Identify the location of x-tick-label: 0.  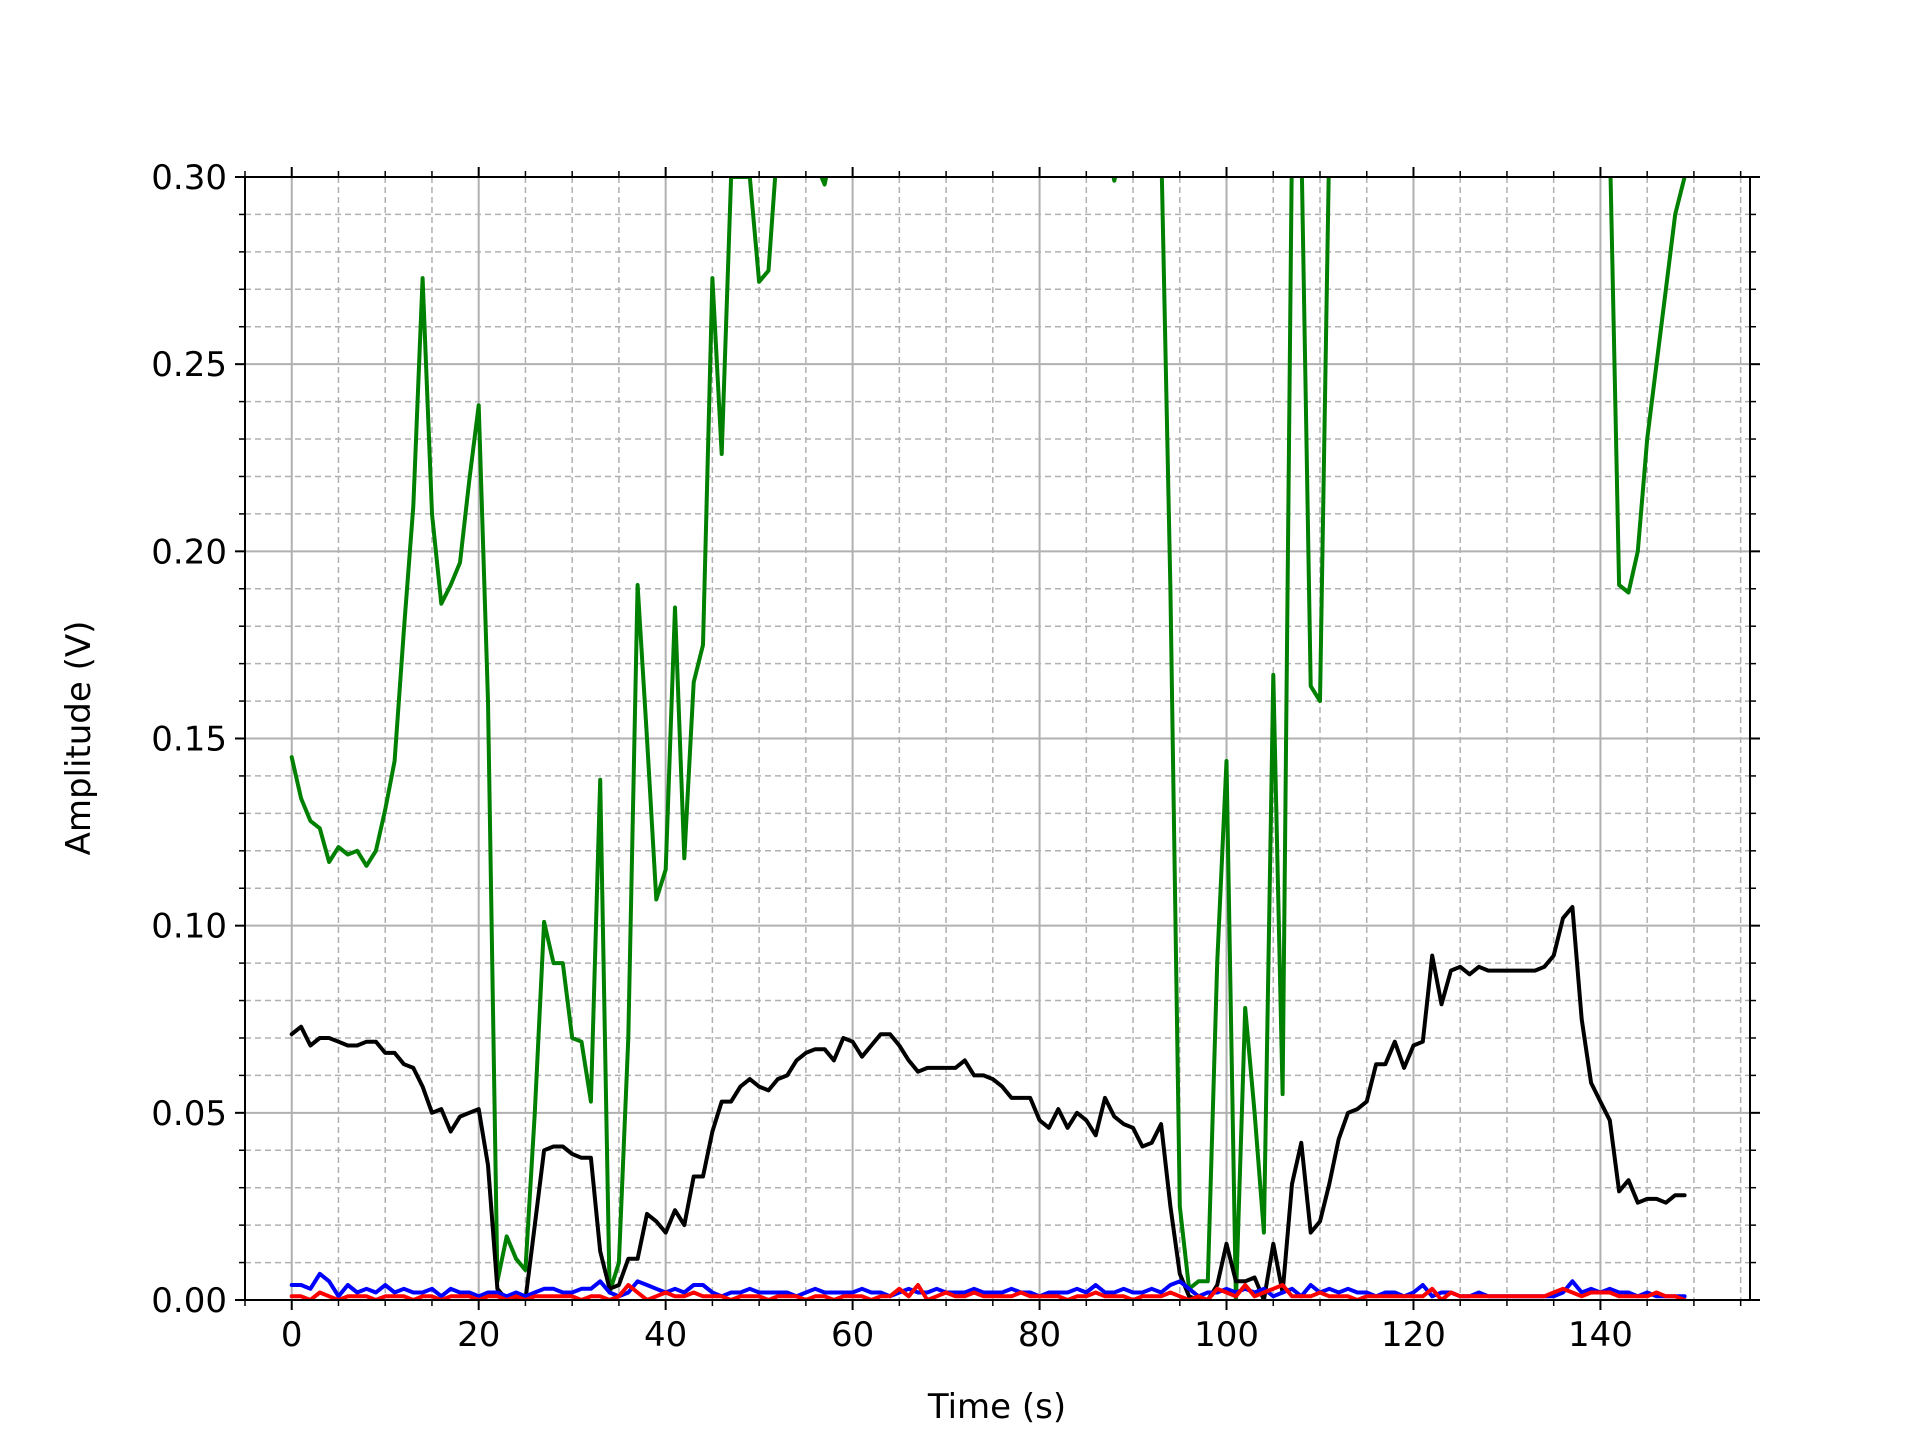
(292, 1335).